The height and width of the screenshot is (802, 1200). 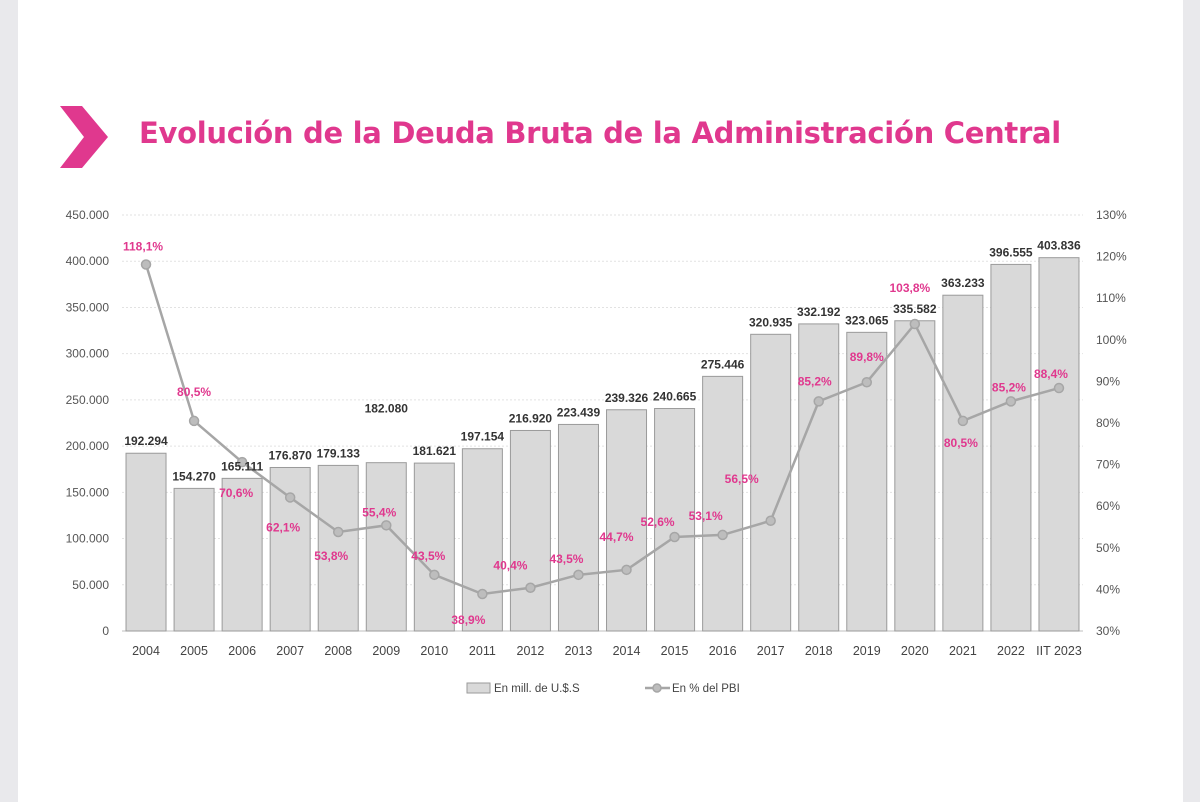 What do you see at coordinates (1011, 651) in the screenshot?
I see `x-tick-label: 2022` at bounding box center [1011, 651].